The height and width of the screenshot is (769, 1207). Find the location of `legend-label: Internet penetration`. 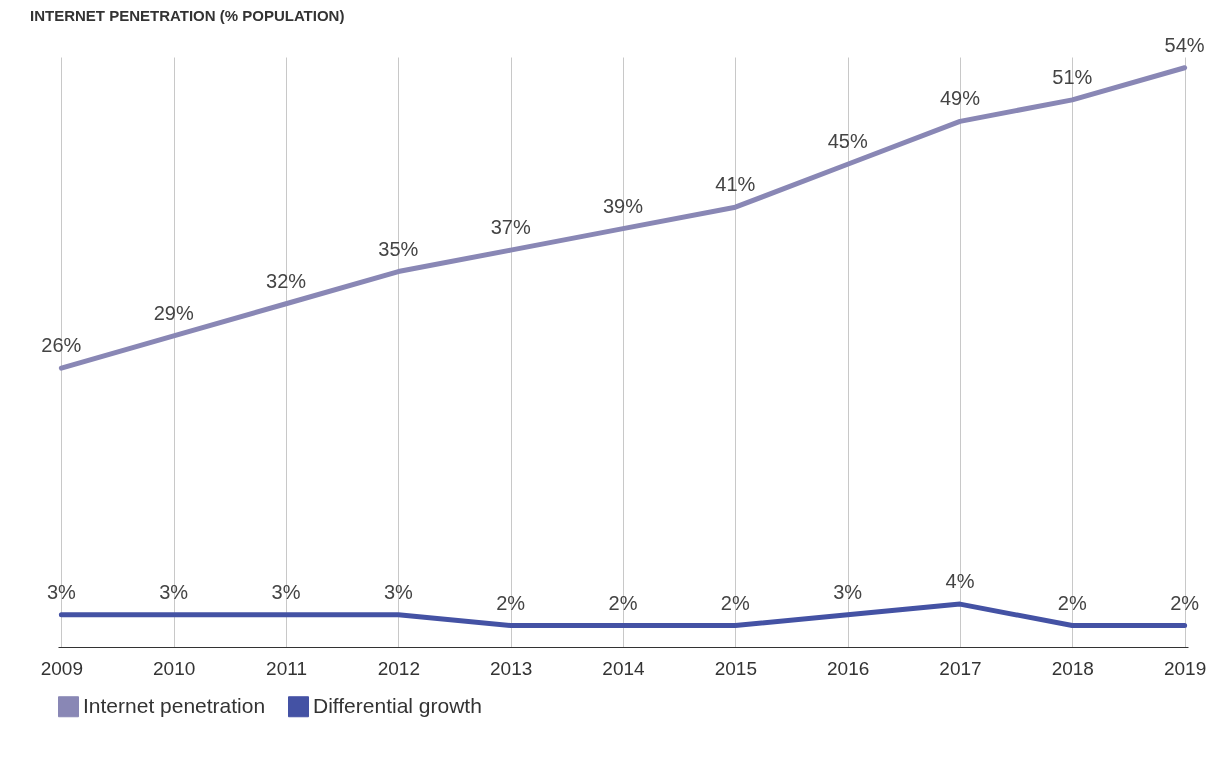

legend-label: Internet penetration is located at coordinates (174, 705).